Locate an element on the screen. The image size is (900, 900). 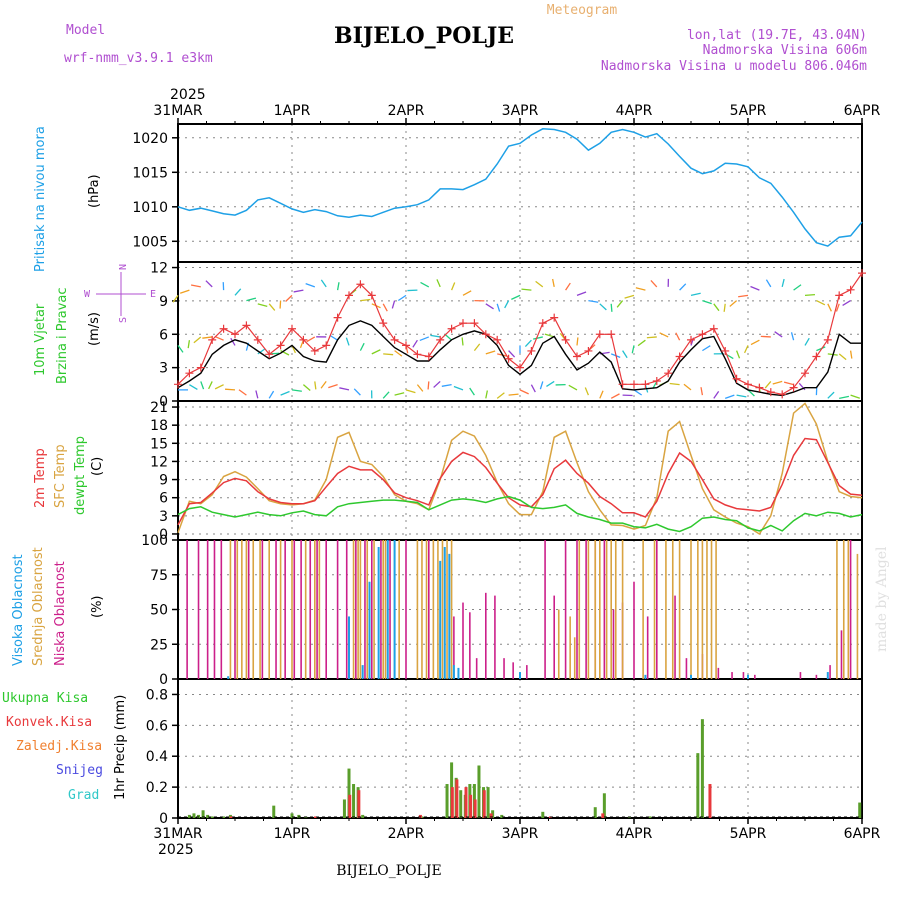
wind-speed-line is located at coordinates (519, 358).